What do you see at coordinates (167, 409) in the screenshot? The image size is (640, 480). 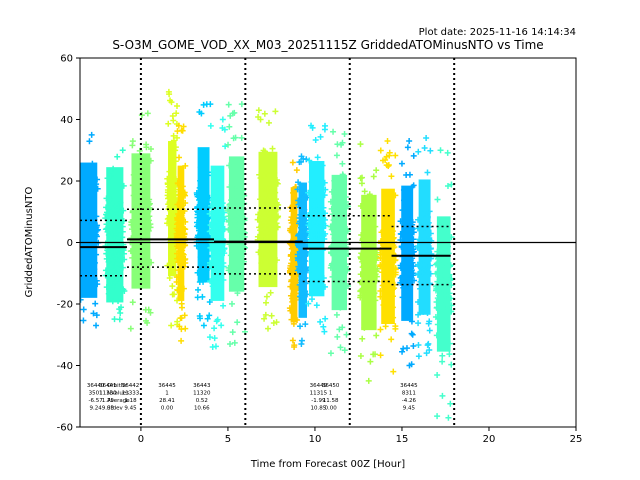 I see `stats-value: 0.00` at bounding box center [167, 409].